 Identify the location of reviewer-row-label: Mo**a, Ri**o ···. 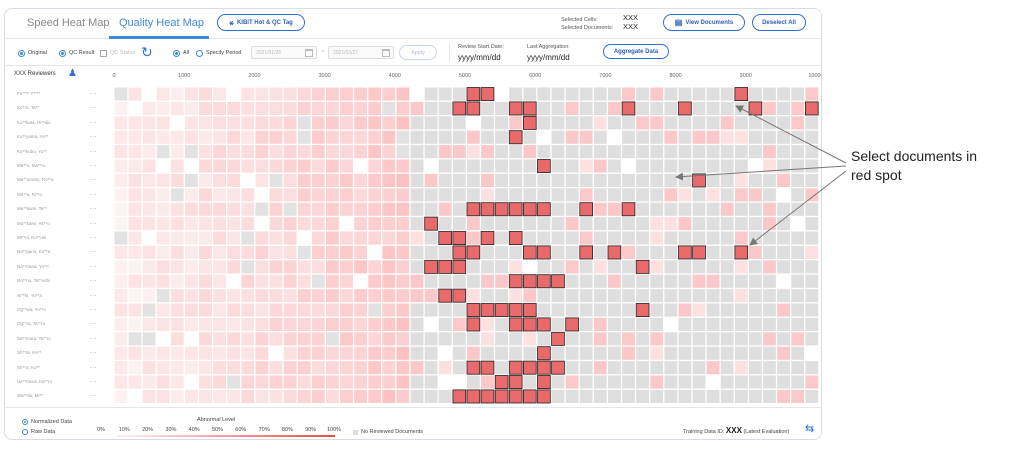
(62, 195).